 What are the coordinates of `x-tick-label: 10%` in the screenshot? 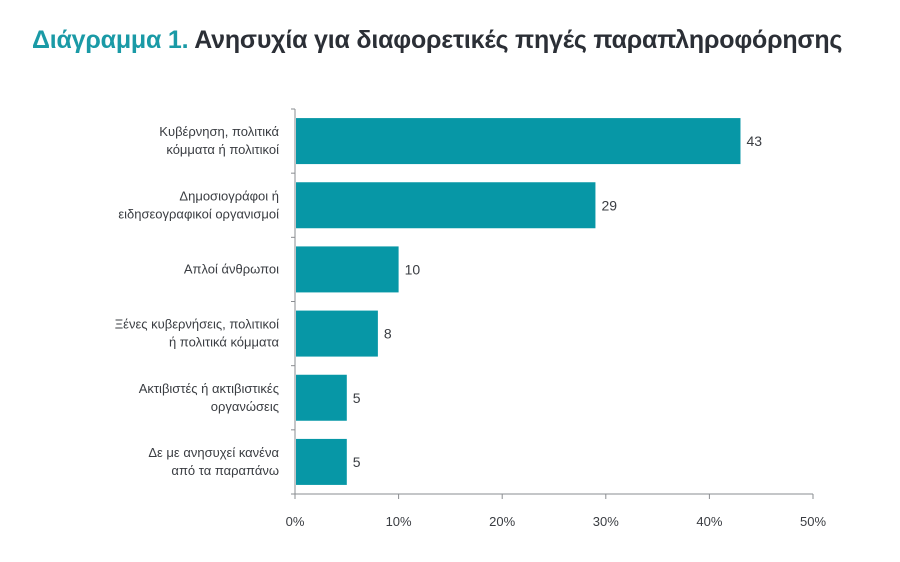 It's located at (399, 521).